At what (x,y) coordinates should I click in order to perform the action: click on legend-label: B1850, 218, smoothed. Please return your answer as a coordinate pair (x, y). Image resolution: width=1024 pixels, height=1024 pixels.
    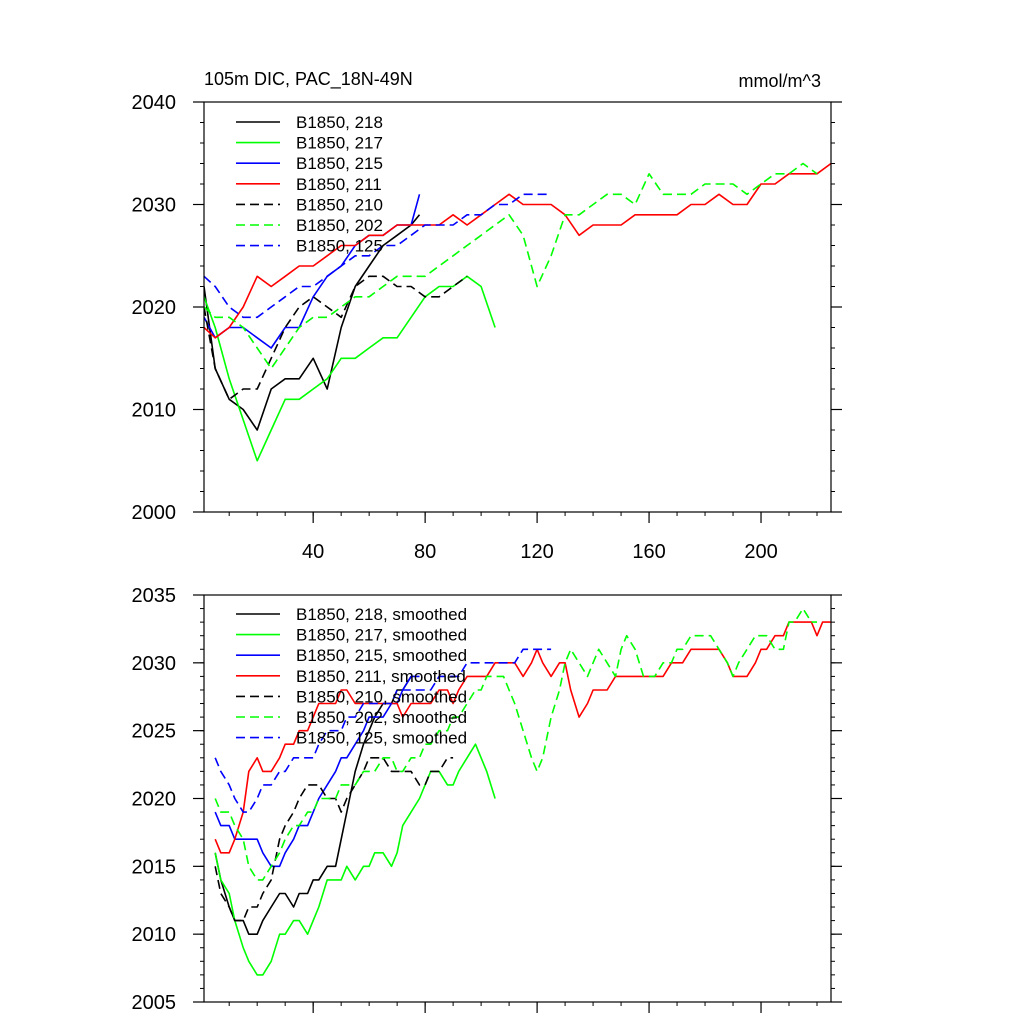
    Looking at the image, I should click on (381, 614).